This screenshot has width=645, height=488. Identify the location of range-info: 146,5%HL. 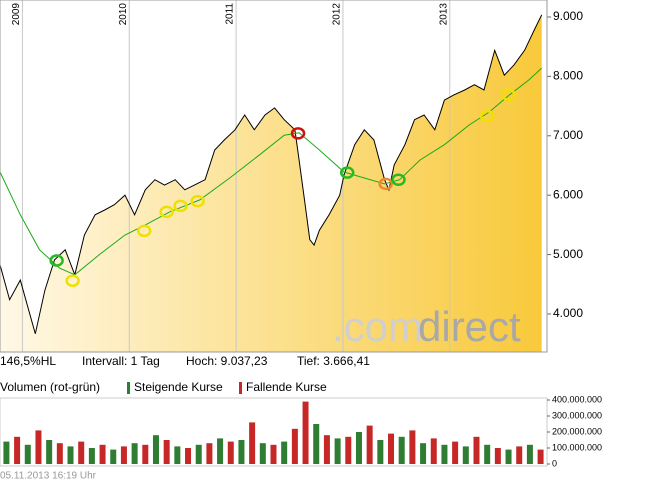
(28, 361).